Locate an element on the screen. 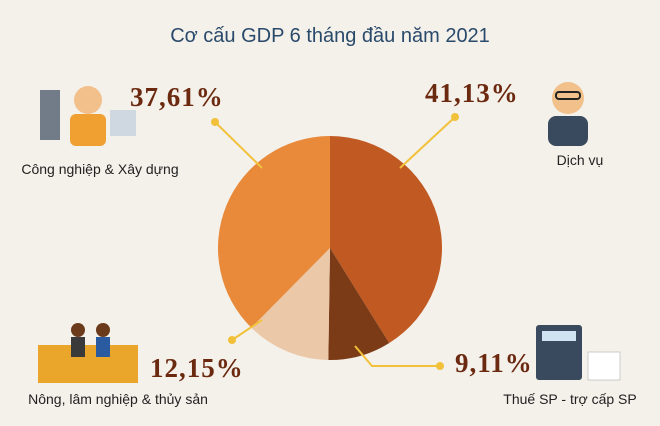 The height and width of the screenshot is (426, 660). icon-service is located at coordinates (568, 114).